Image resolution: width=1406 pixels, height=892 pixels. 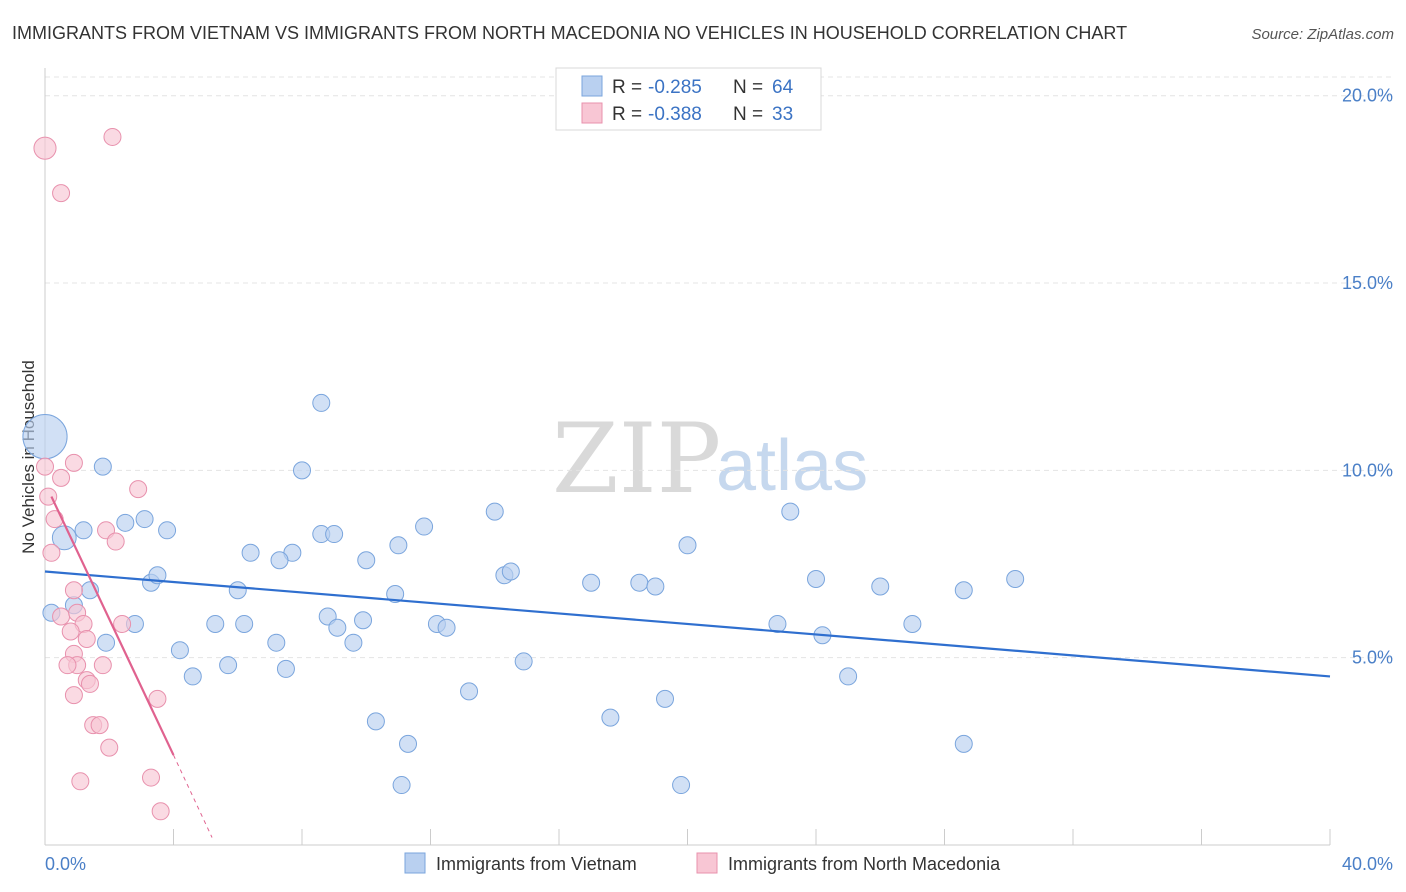 What do you see at coordinates (415, 863) in the screenshot?
I see `bottom-legend-swatch-vietnam` at bounding box center [415, 863].